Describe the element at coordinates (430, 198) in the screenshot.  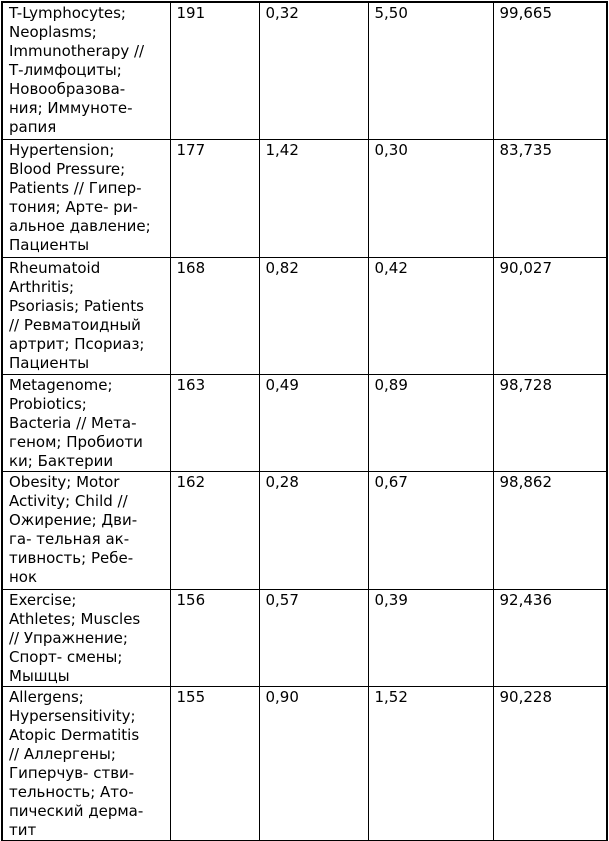
I see `numeric-cell: 0,30` at that location.